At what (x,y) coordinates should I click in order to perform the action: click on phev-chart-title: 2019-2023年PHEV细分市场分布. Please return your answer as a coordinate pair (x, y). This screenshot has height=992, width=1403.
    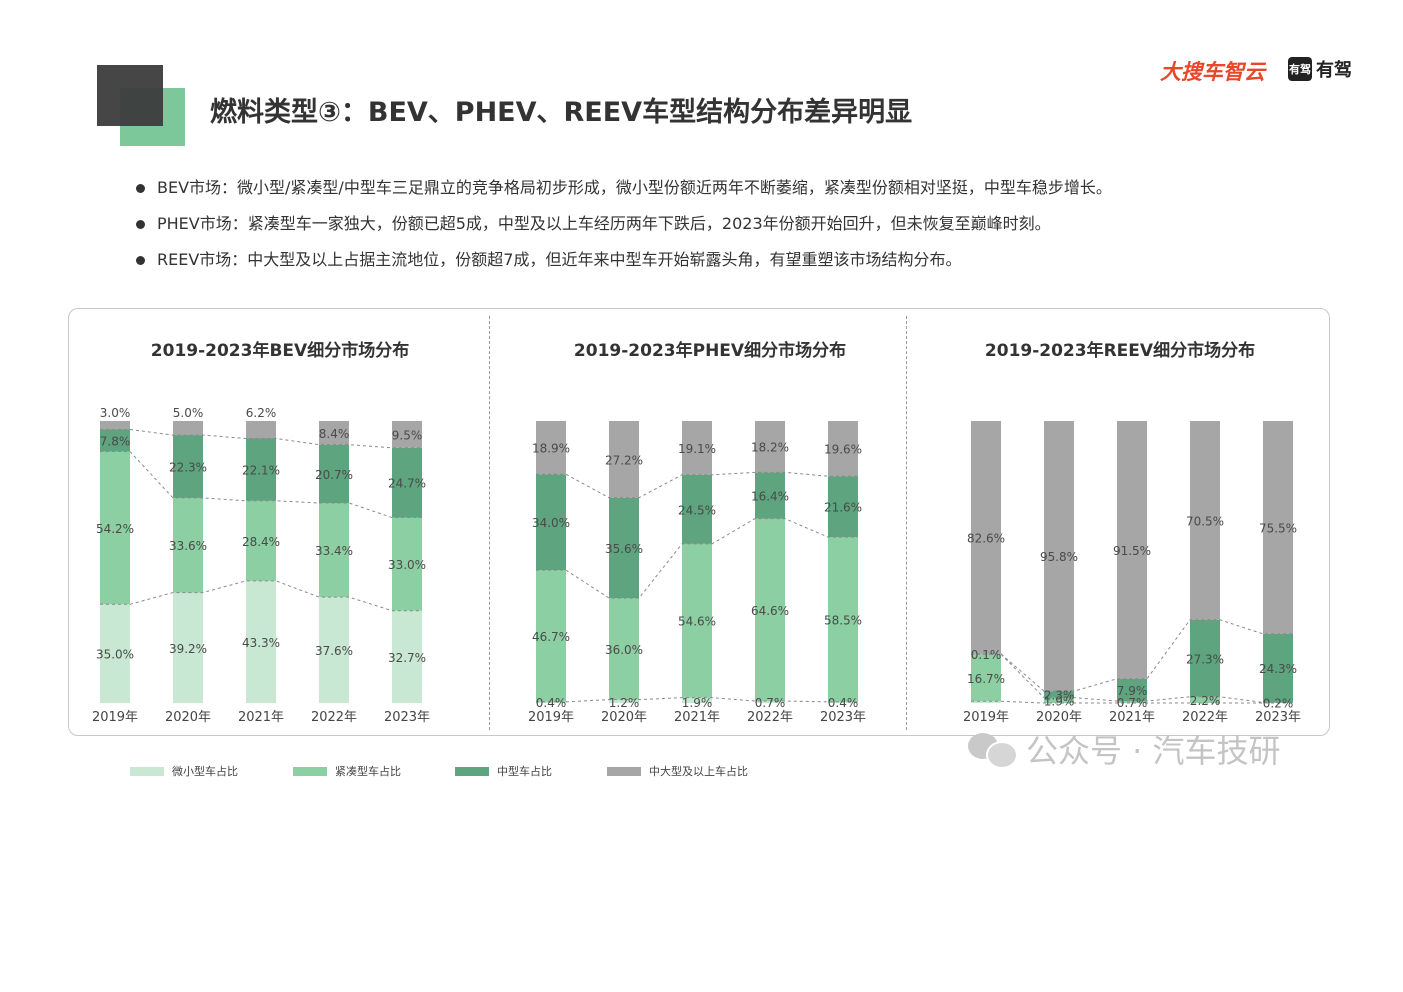
    Looking at the image, I should click on (710, 351).